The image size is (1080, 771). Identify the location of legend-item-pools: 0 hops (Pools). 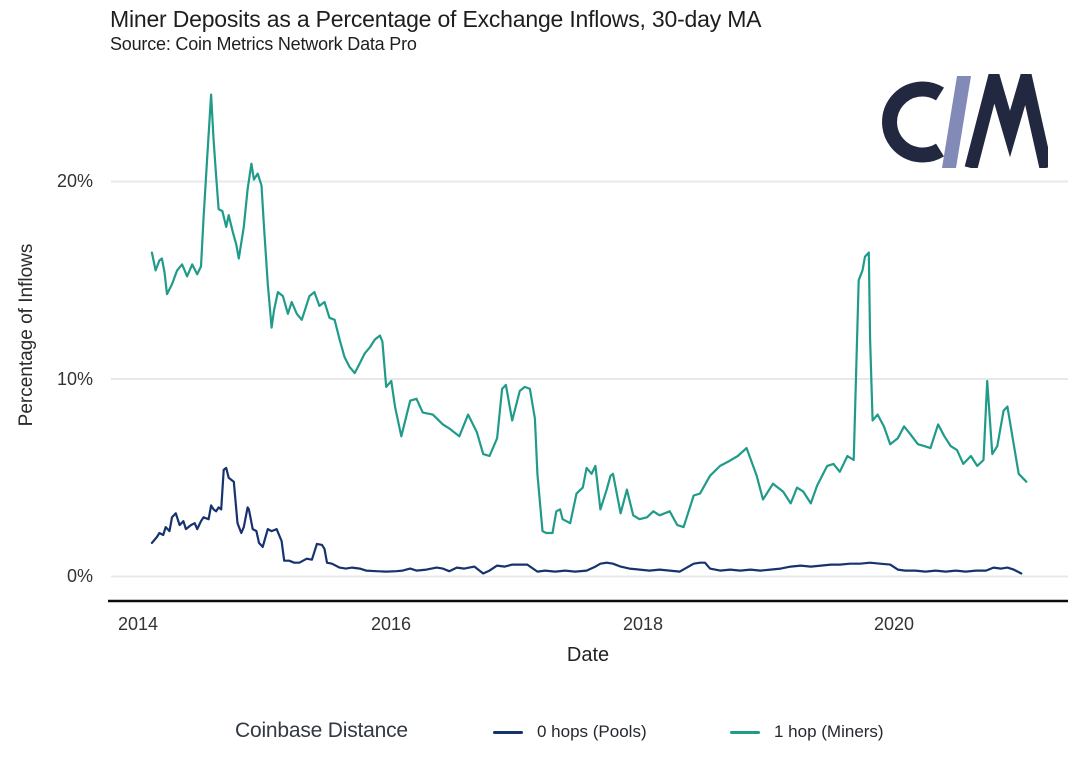
(570, 732).